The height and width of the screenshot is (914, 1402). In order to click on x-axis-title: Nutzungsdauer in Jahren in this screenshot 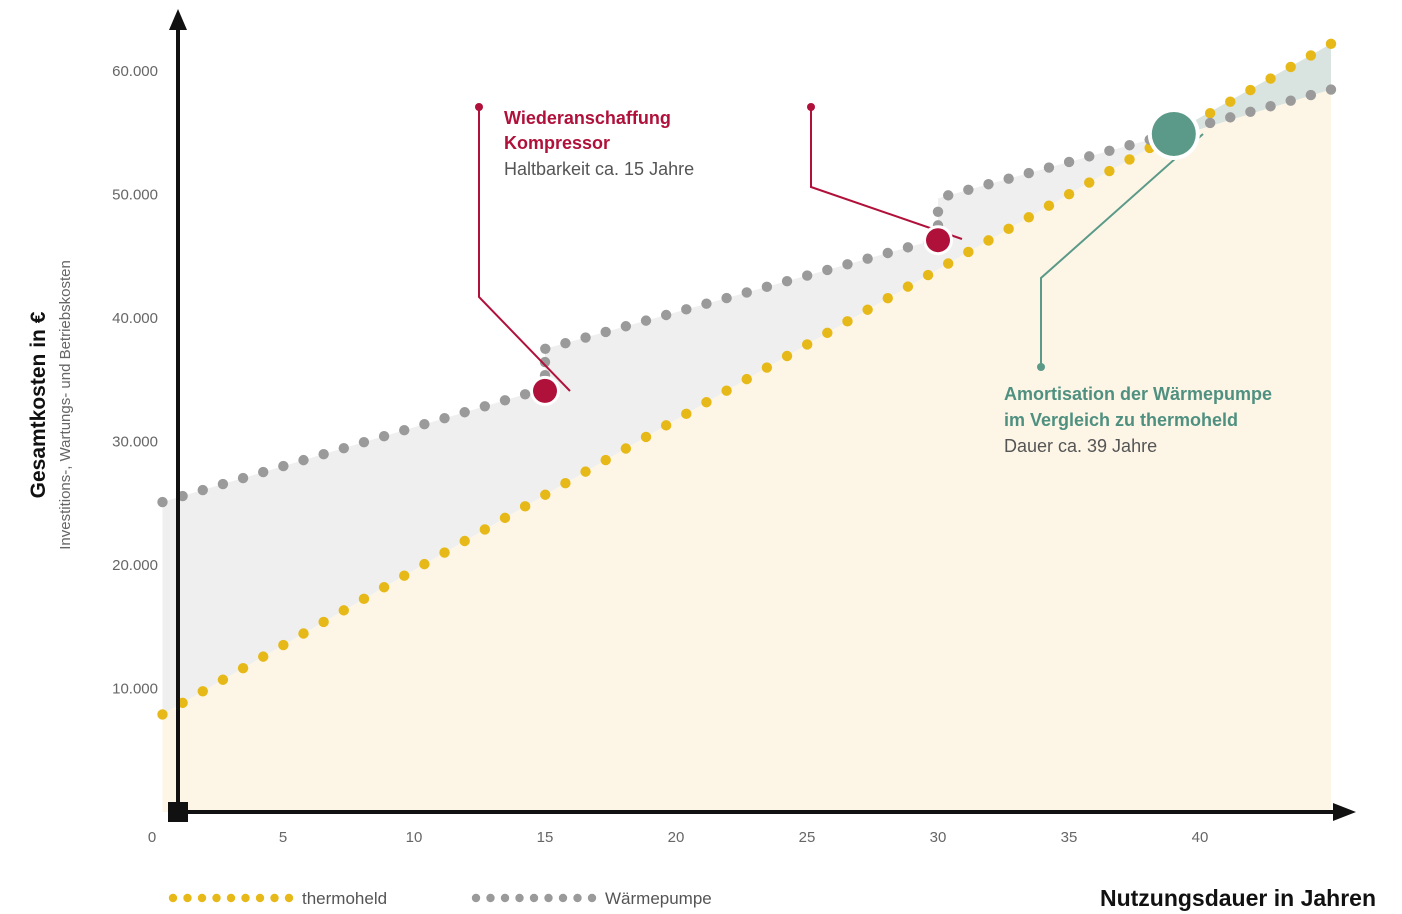, I will do `click(1238, 898)`.